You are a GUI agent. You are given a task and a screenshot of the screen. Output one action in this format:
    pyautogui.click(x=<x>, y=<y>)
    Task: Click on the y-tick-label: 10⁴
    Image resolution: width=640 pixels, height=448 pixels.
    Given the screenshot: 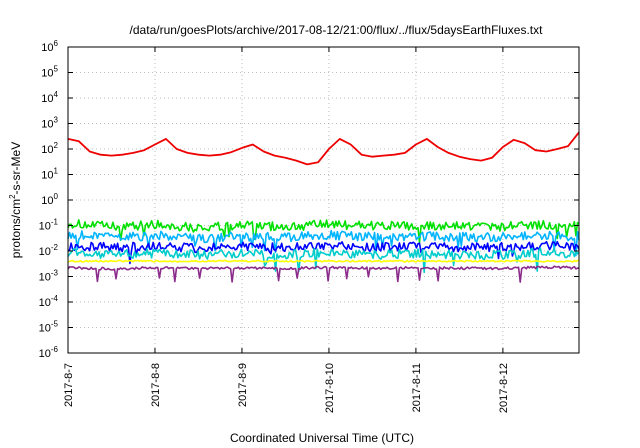 What is the action you would take?
    pyautogui.click(x=49, y=97)
    